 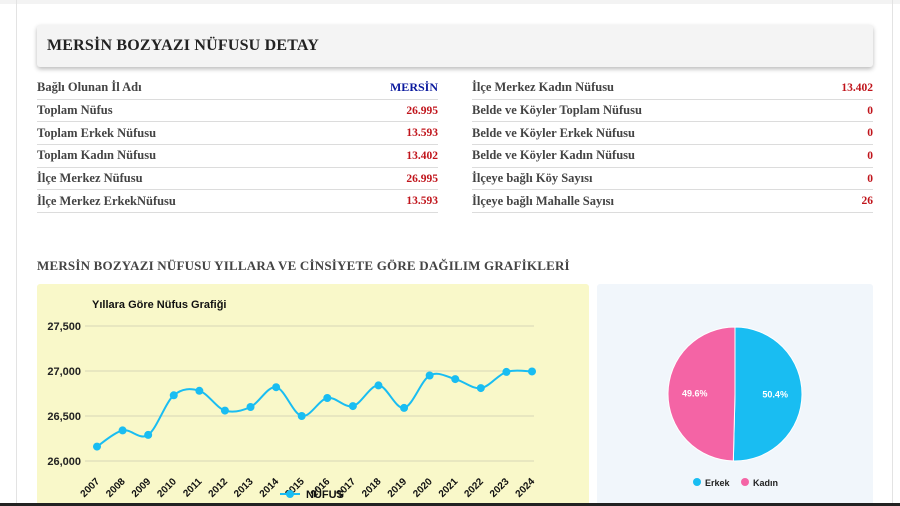 I want to click on top-border, so click(x=450, y=2).